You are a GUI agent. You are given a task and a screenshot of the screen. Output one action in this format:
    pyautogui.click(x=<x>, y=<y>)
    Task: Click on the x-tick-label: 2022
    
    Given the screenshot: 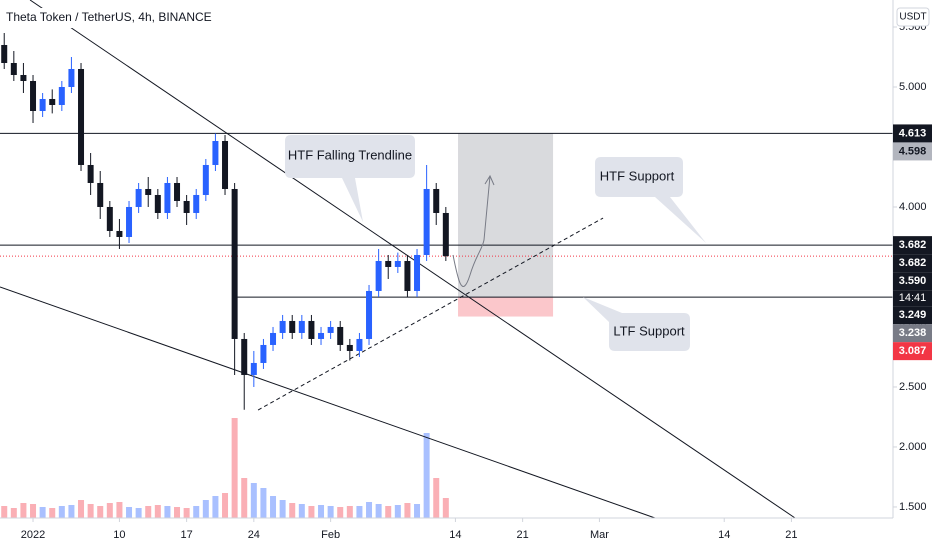 What is the action you would take?
    pyautogui.click(x=33, y=535)
    